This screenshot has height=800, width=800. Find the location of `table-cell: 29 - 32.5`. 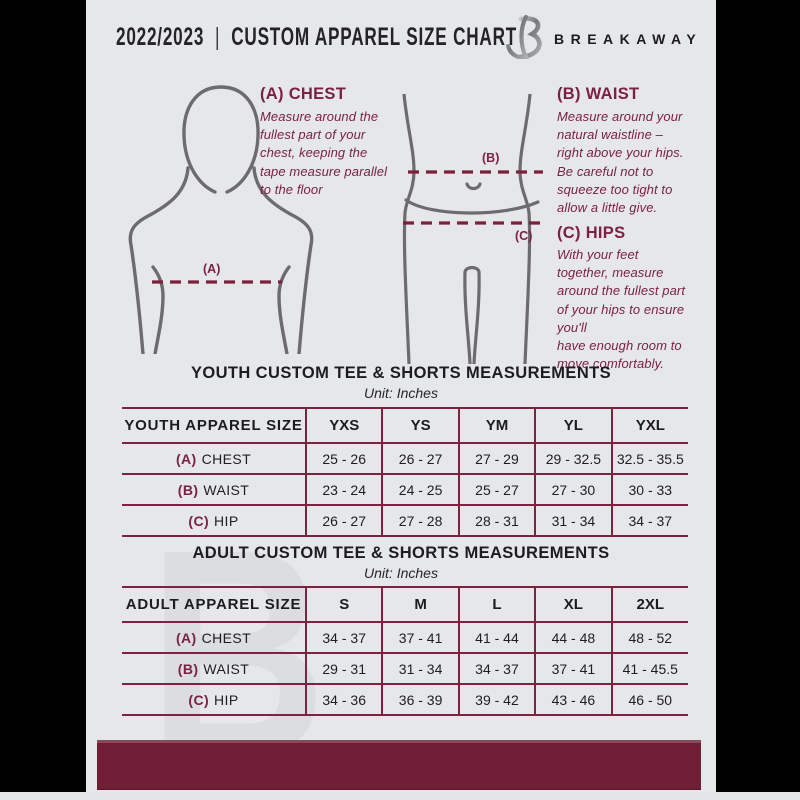

table-cell: 29 - 32.5 is located at coordinates (573, 458).